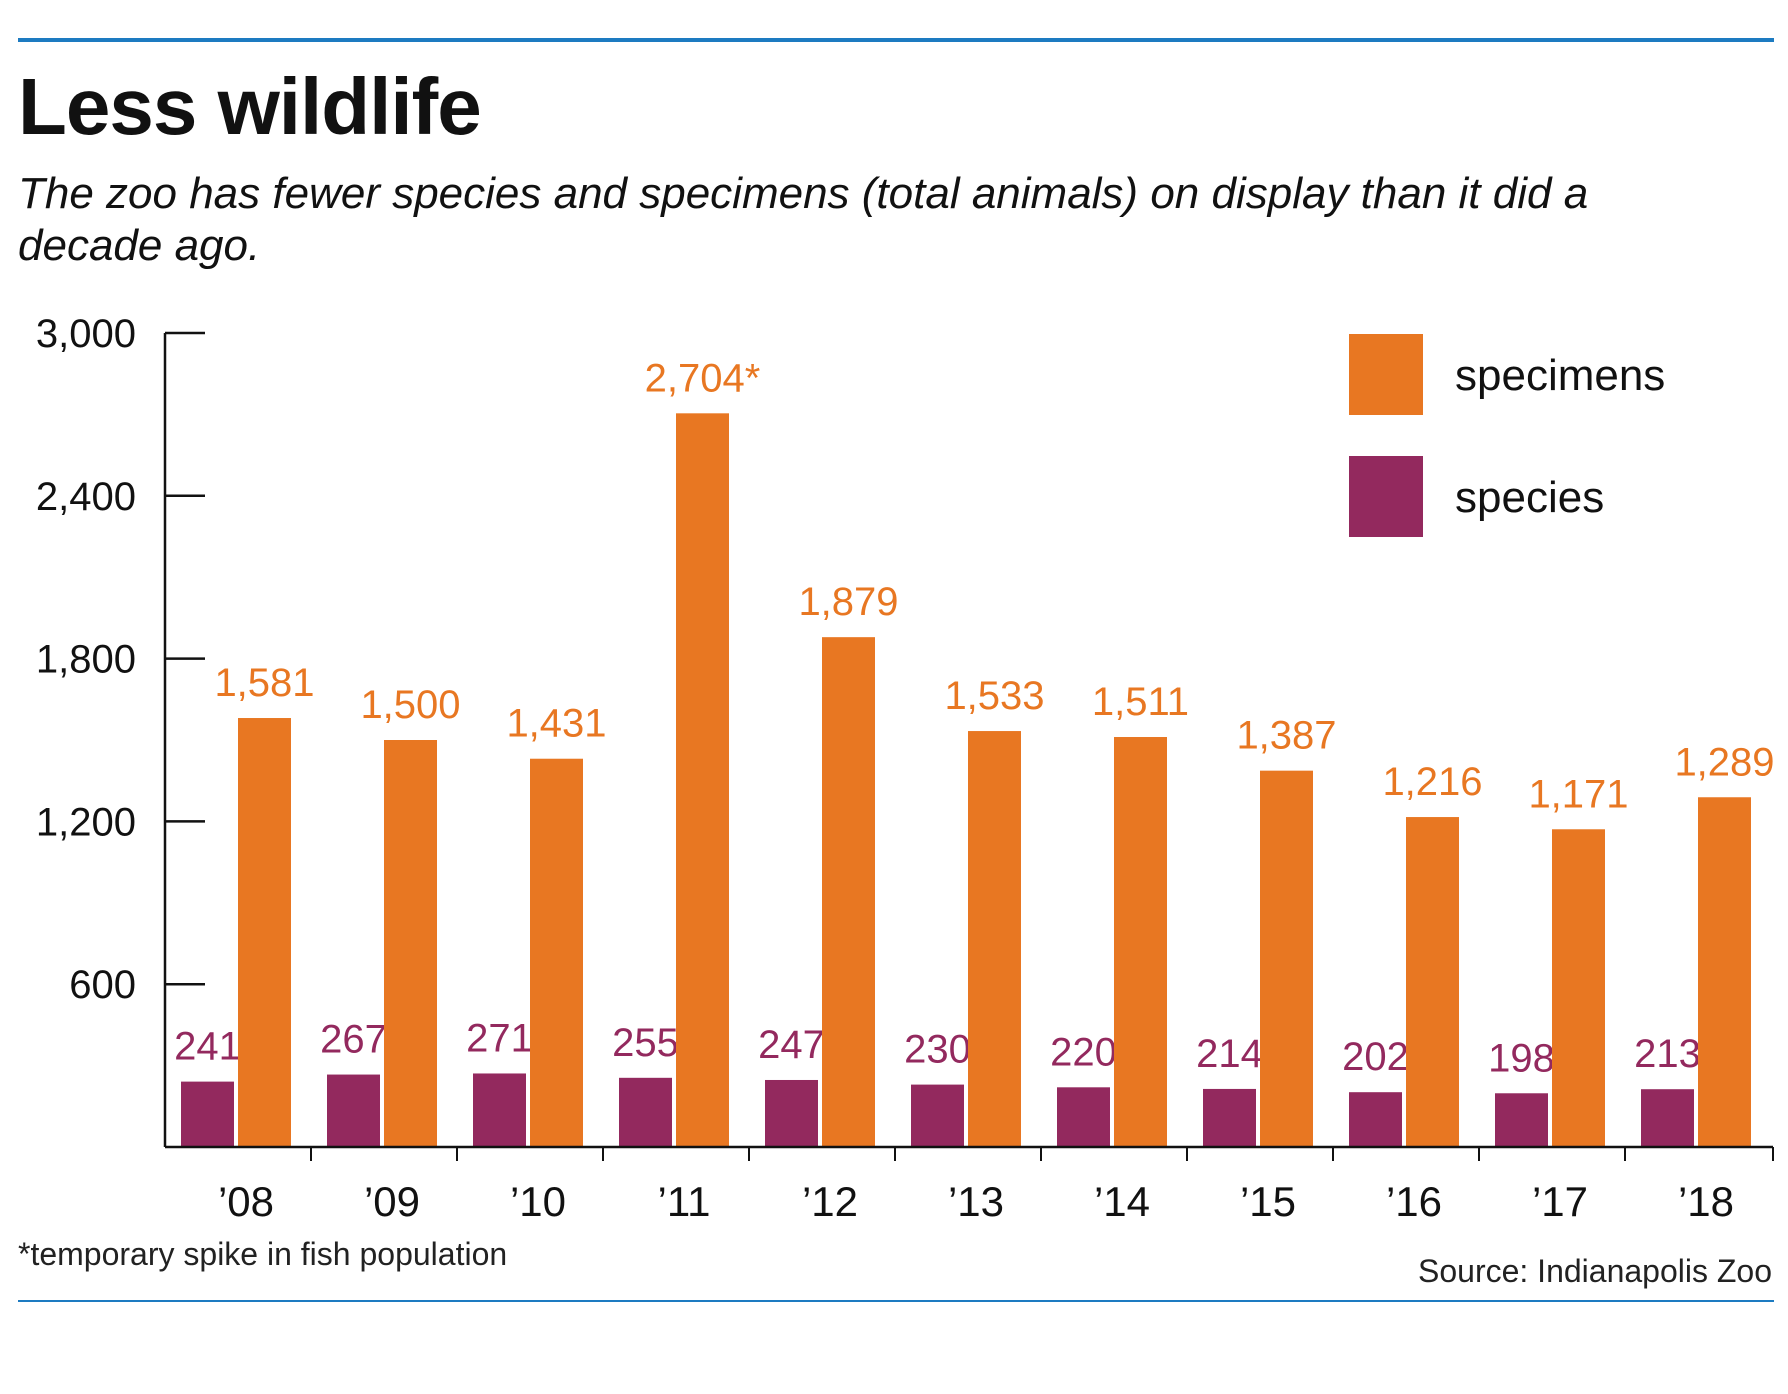  I want to click on x-tick-label-4: ’12, so click(830, 1201).